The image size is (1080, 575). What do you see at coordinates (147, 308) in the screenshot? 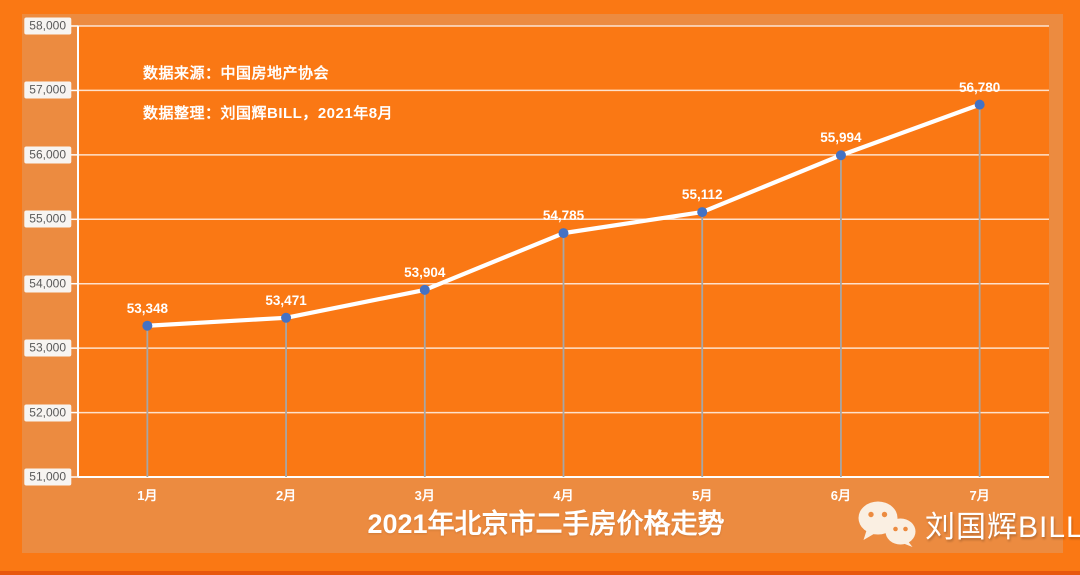
I see `data-point-label: 53,348` at bounding box center [147, 308].